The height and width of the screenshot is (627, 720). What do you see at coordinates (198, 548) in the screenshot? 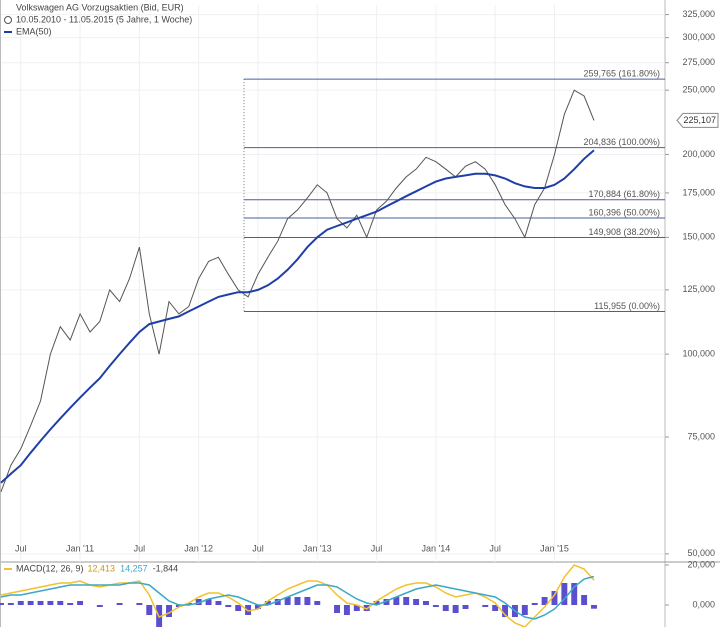
I see `x-tick-label: Jan '12` at bounding box center [198, 548].